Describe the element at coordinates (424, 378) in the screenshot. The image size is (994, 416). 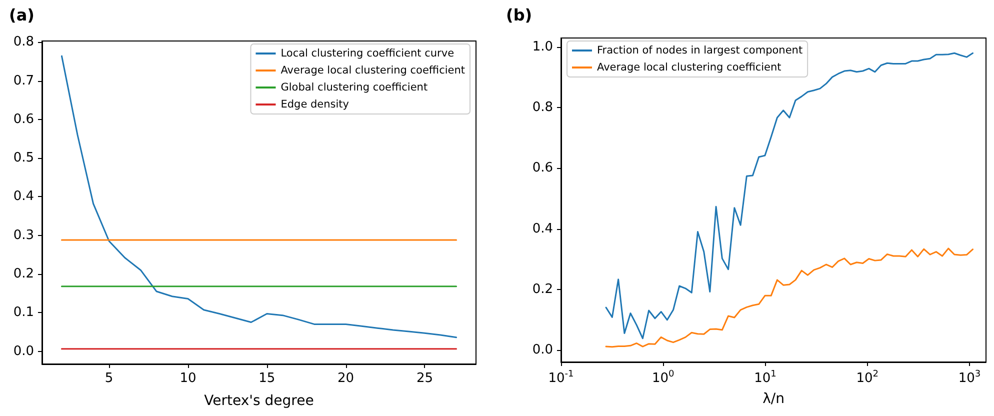
I see `x-tick-label: 25` at that location.